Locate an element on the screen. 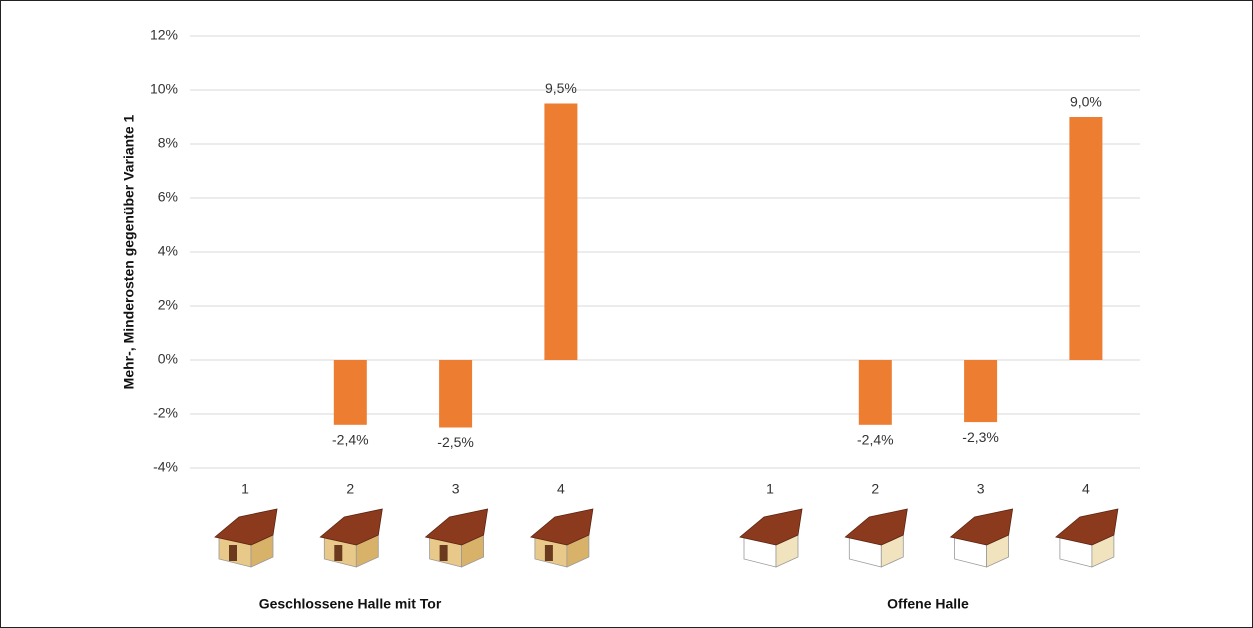 The image size is (1253, 628). value-label: -2,5% is located at coordinates (455, 442).